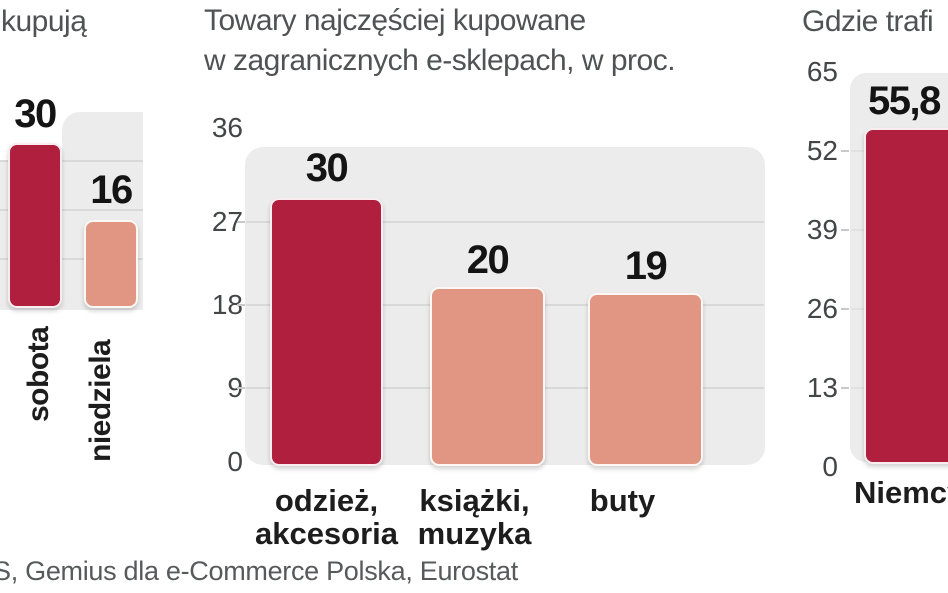  I want to click on y-tick-27: 27, so click(227, 221).